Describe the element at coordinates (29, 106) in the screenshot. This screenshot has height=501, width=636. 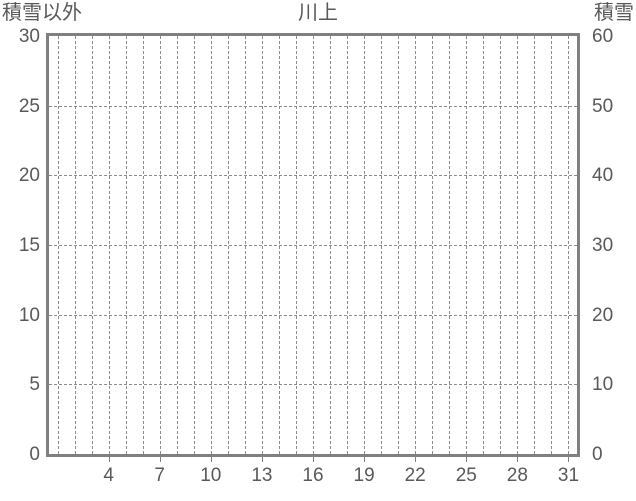
I see `left-axis-tick-label: 25` at that location.